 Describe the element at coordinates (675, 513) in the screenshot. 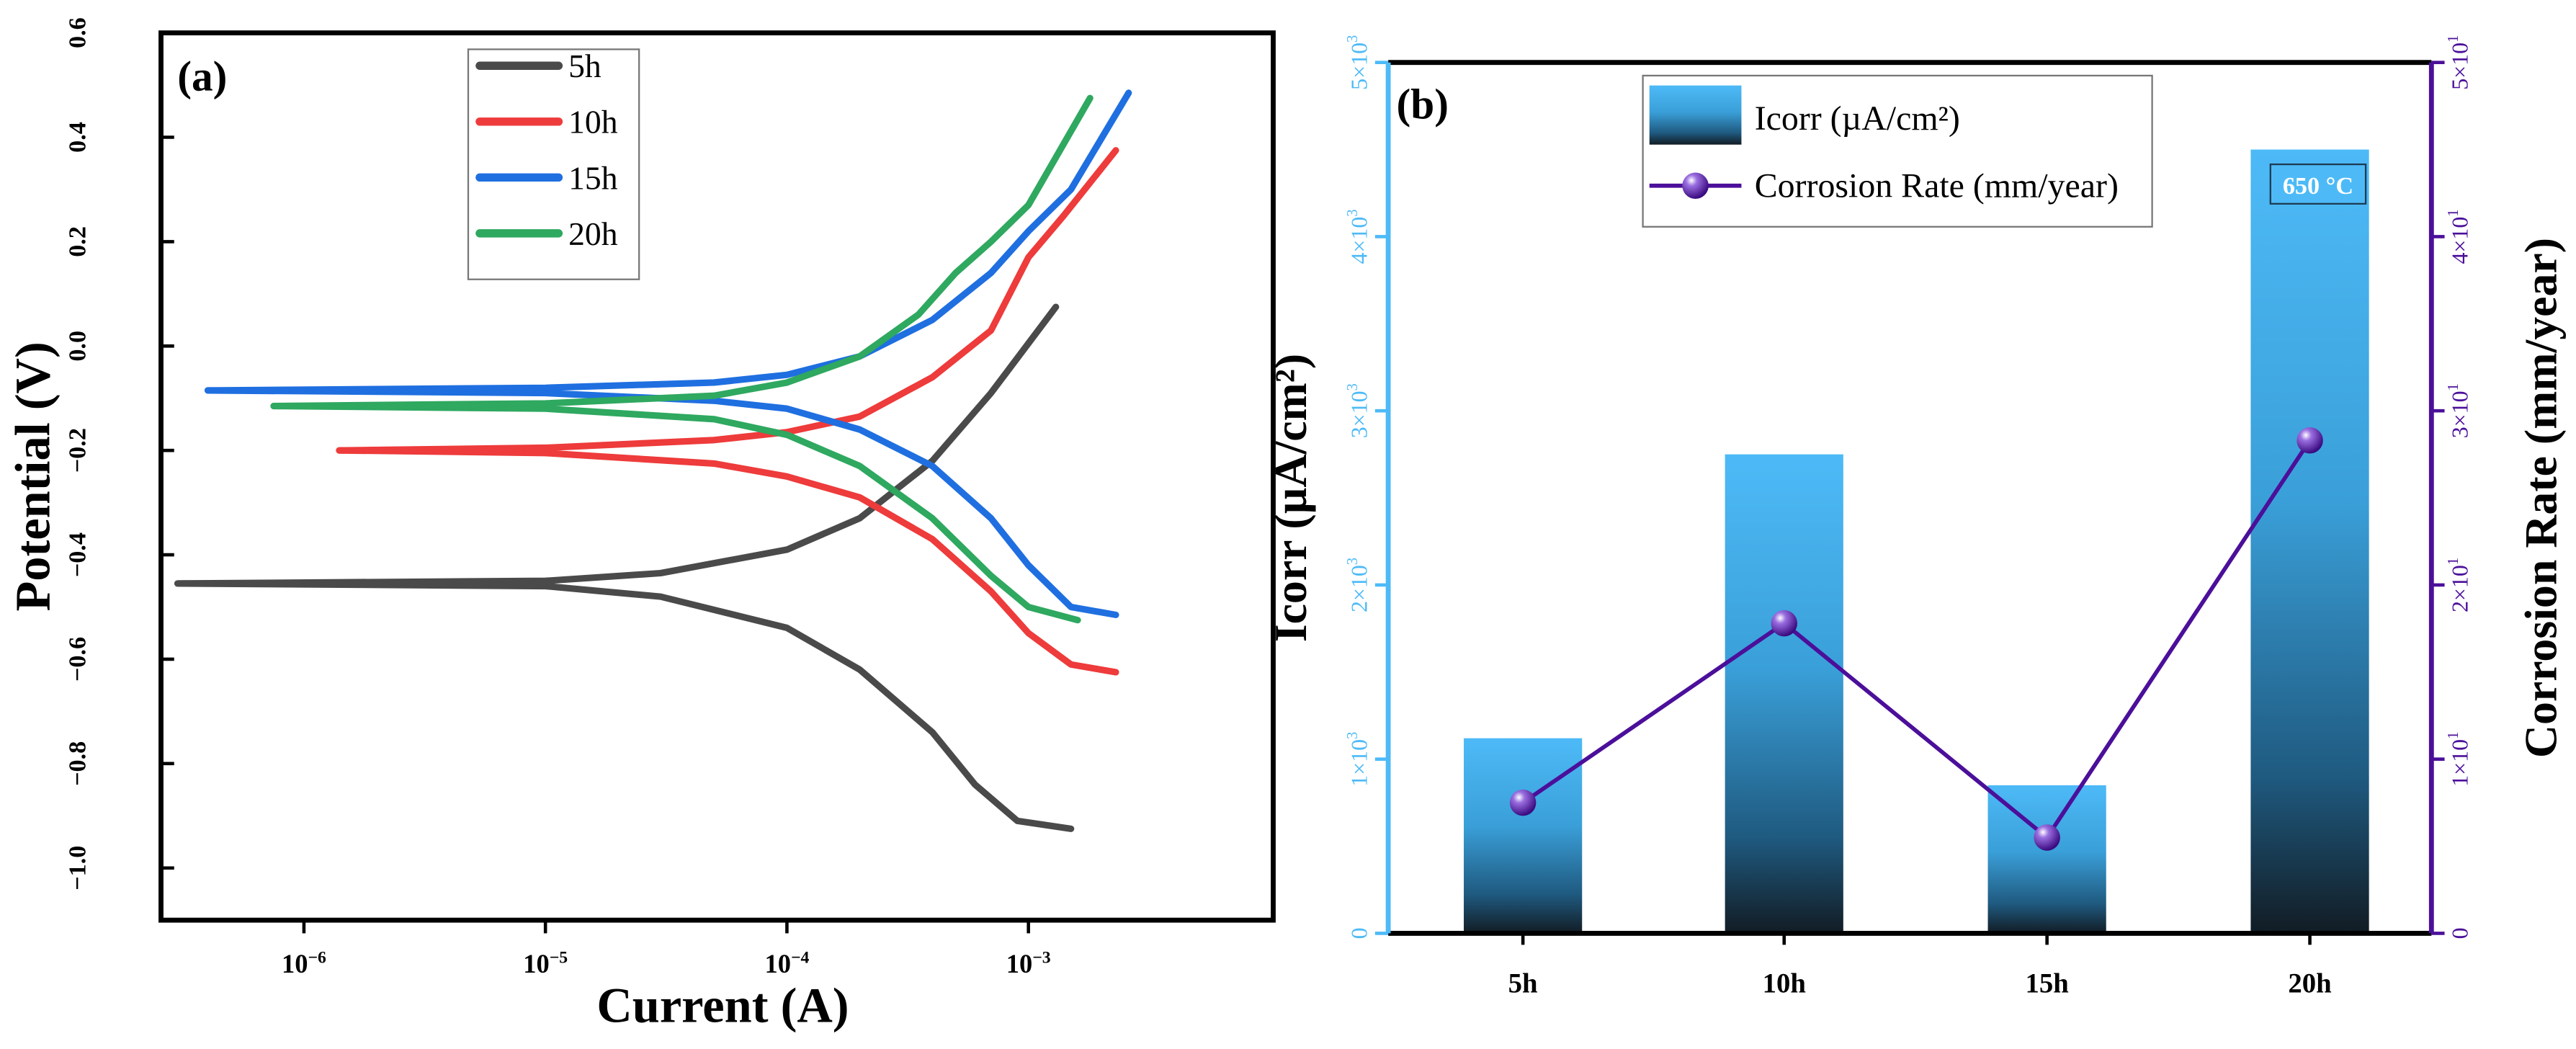

I see `series-20h-cathodic-line` at that location.